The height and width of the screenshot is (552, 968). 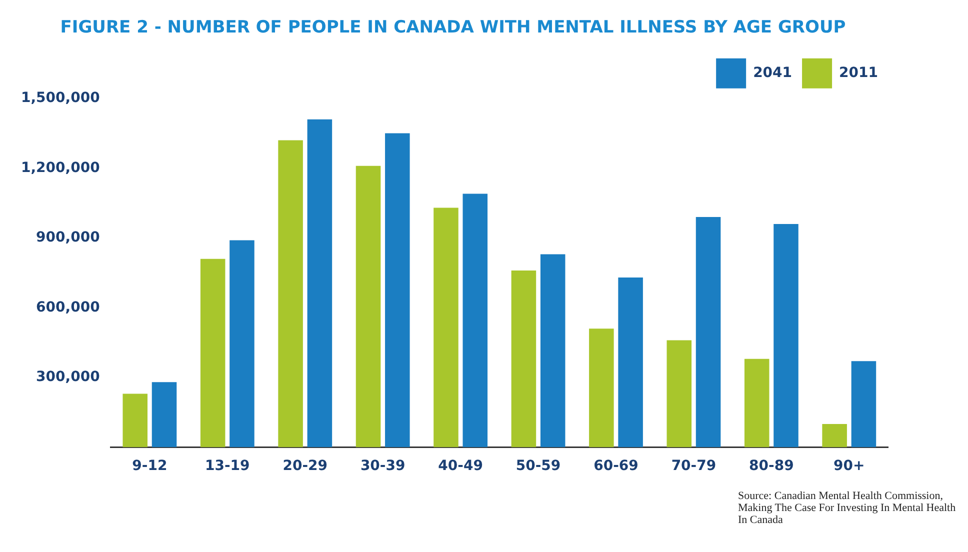 I want to click on source-note: Source: Canadian Mental Health Commission, Making The Case For Investing In Mental Health In Canada, so click(x=847, y=508).